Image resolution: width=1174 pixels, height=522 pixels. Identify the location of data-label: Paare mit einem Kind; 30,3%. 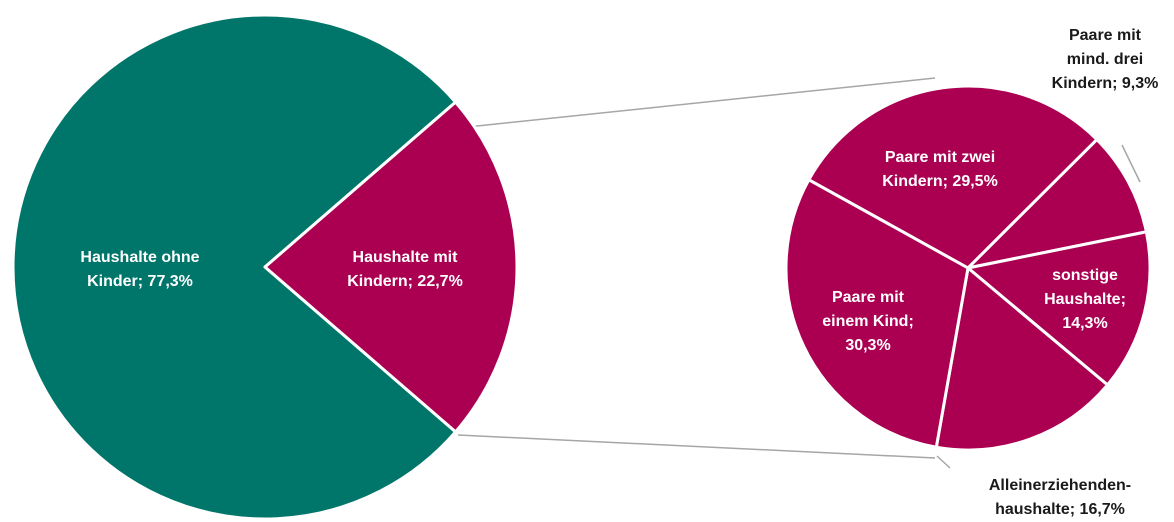
(868, 321).